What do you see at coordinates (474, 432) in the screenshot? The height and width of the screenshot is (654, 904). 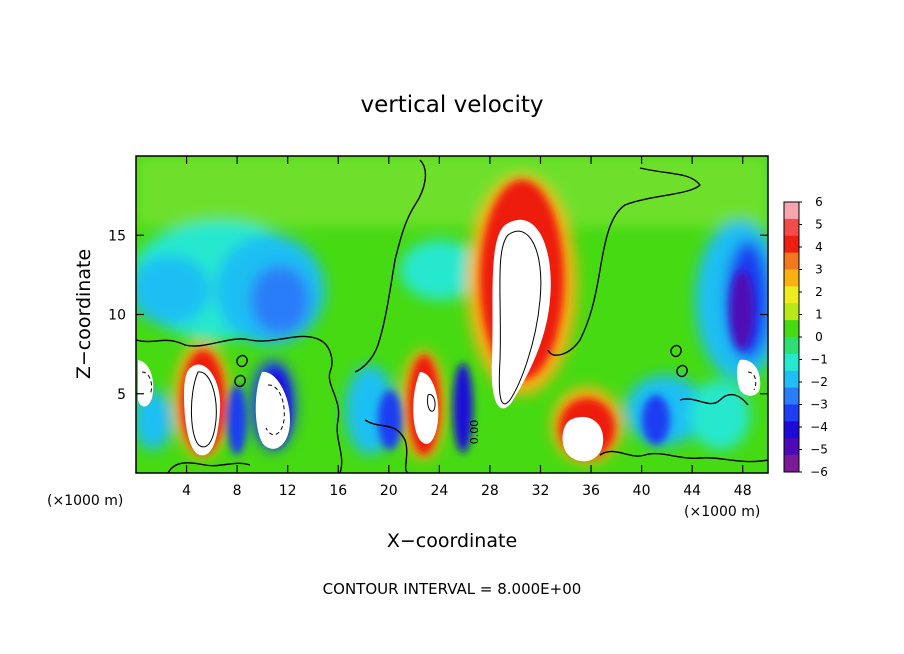 I see `contour-label: 0.00` at bounding box center [474, 432].